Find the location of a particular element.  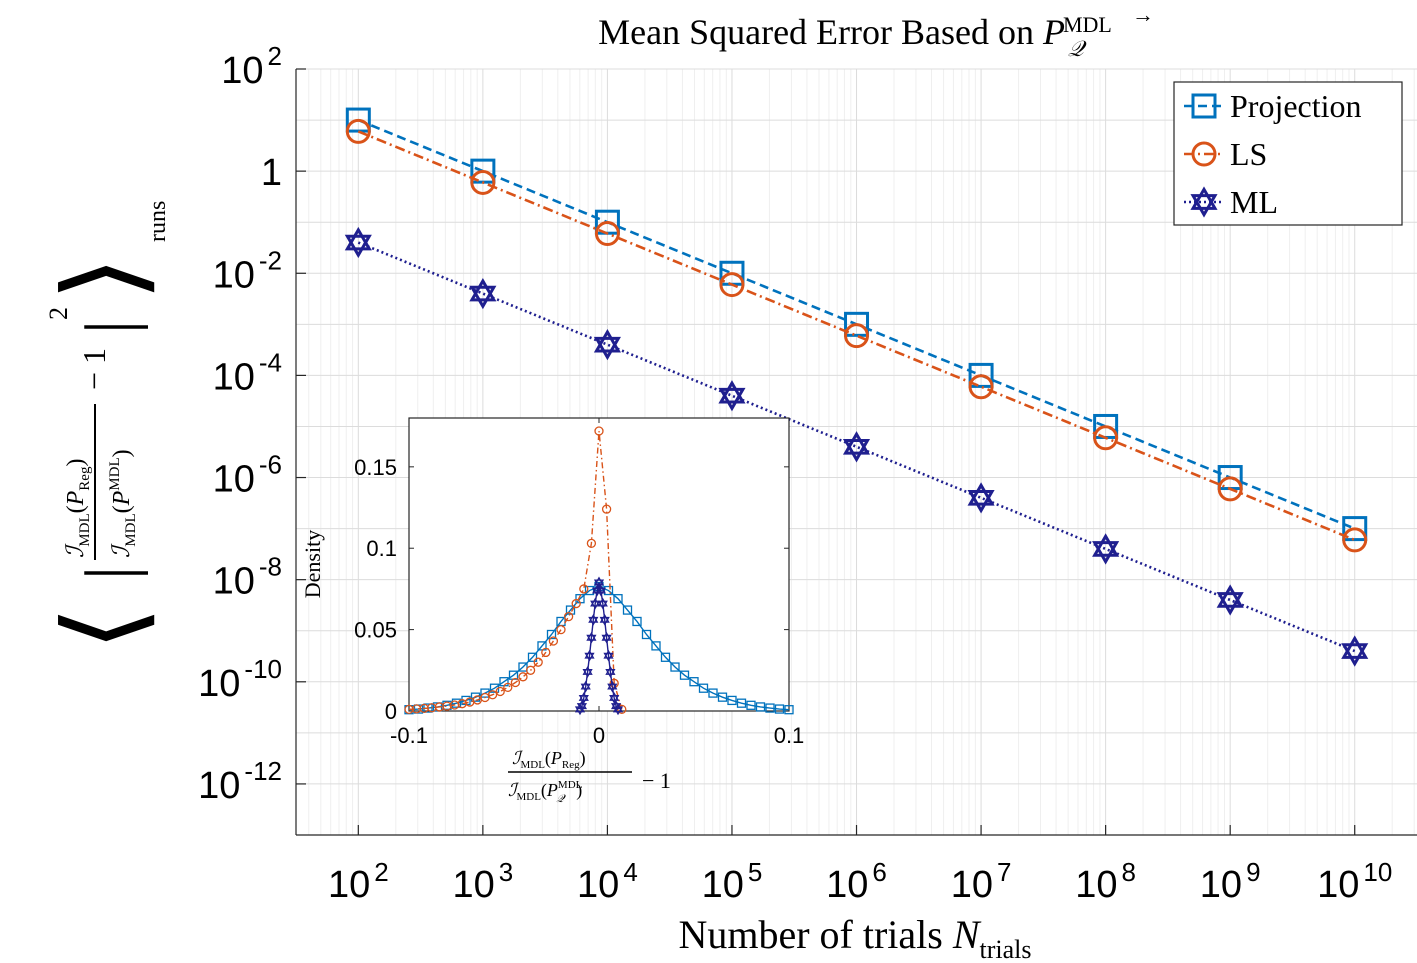

y-tick-label: 10 -6 is located at coordinates (247, 475).